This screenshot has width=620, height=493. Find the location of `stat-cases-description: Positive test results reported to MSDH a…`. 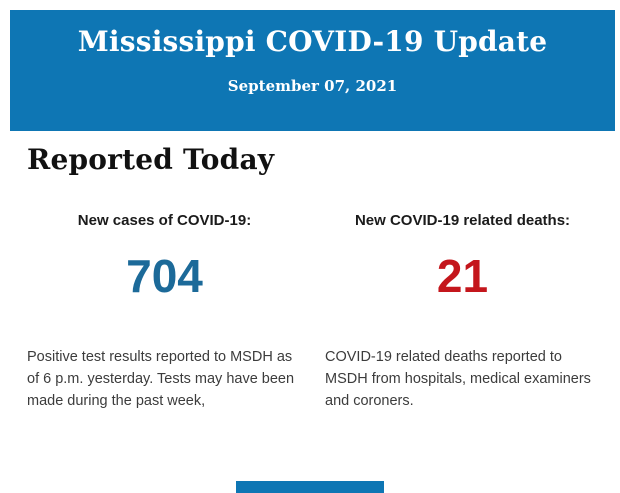

stat-cases-description: Positive test results reported to MSDH a… is located at coordinates (161, 378).